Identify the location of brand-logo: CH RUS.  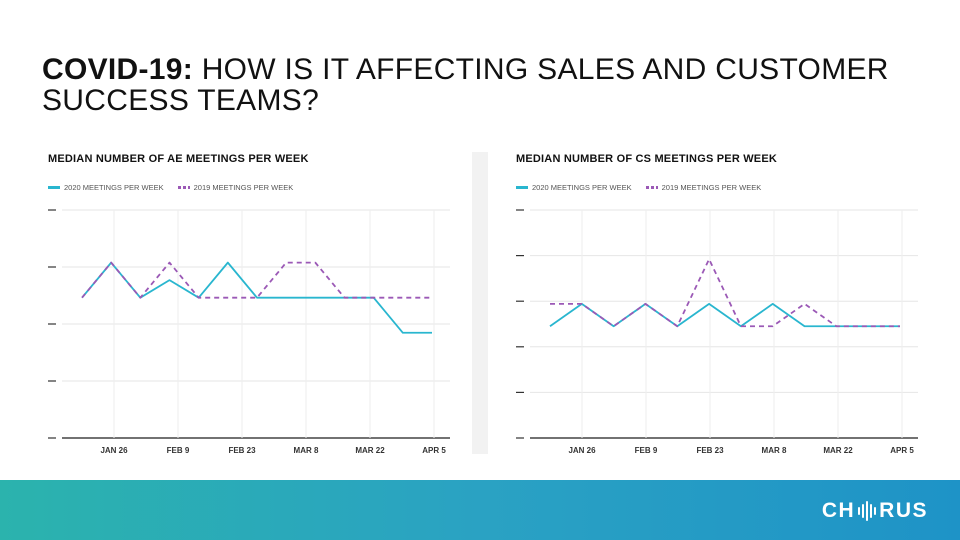
(875, 511).